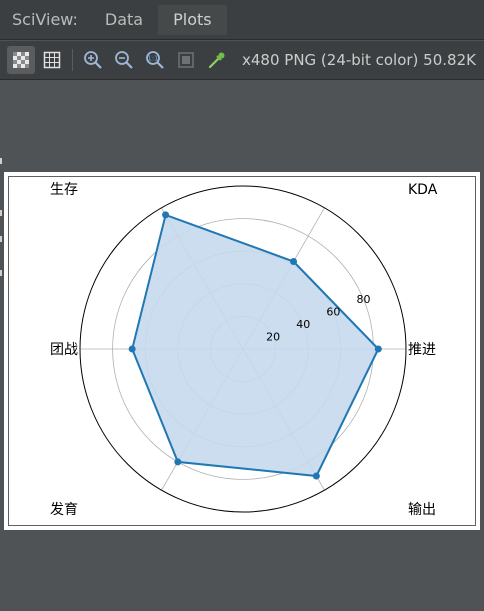 The image size is (484, 611). I want to click on plot-toolbar: 1:1 x480 PNG (24-bit color) 50.82K, so click(242, 60).